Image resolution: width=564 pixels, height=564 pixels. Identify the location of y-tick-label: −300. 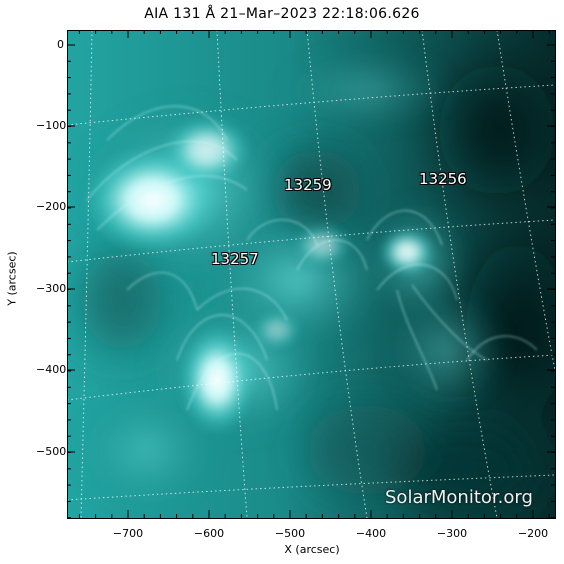
(51, 288).